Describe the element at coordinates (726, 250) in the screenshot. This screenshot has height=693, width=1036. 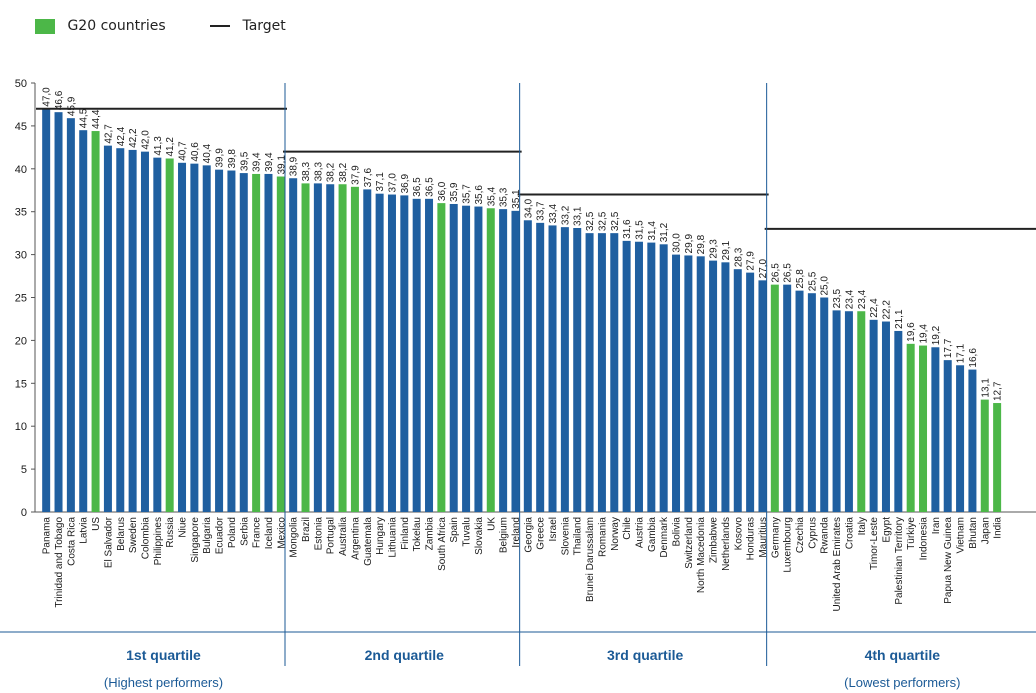
I see `value-label: 29,1` at that location.